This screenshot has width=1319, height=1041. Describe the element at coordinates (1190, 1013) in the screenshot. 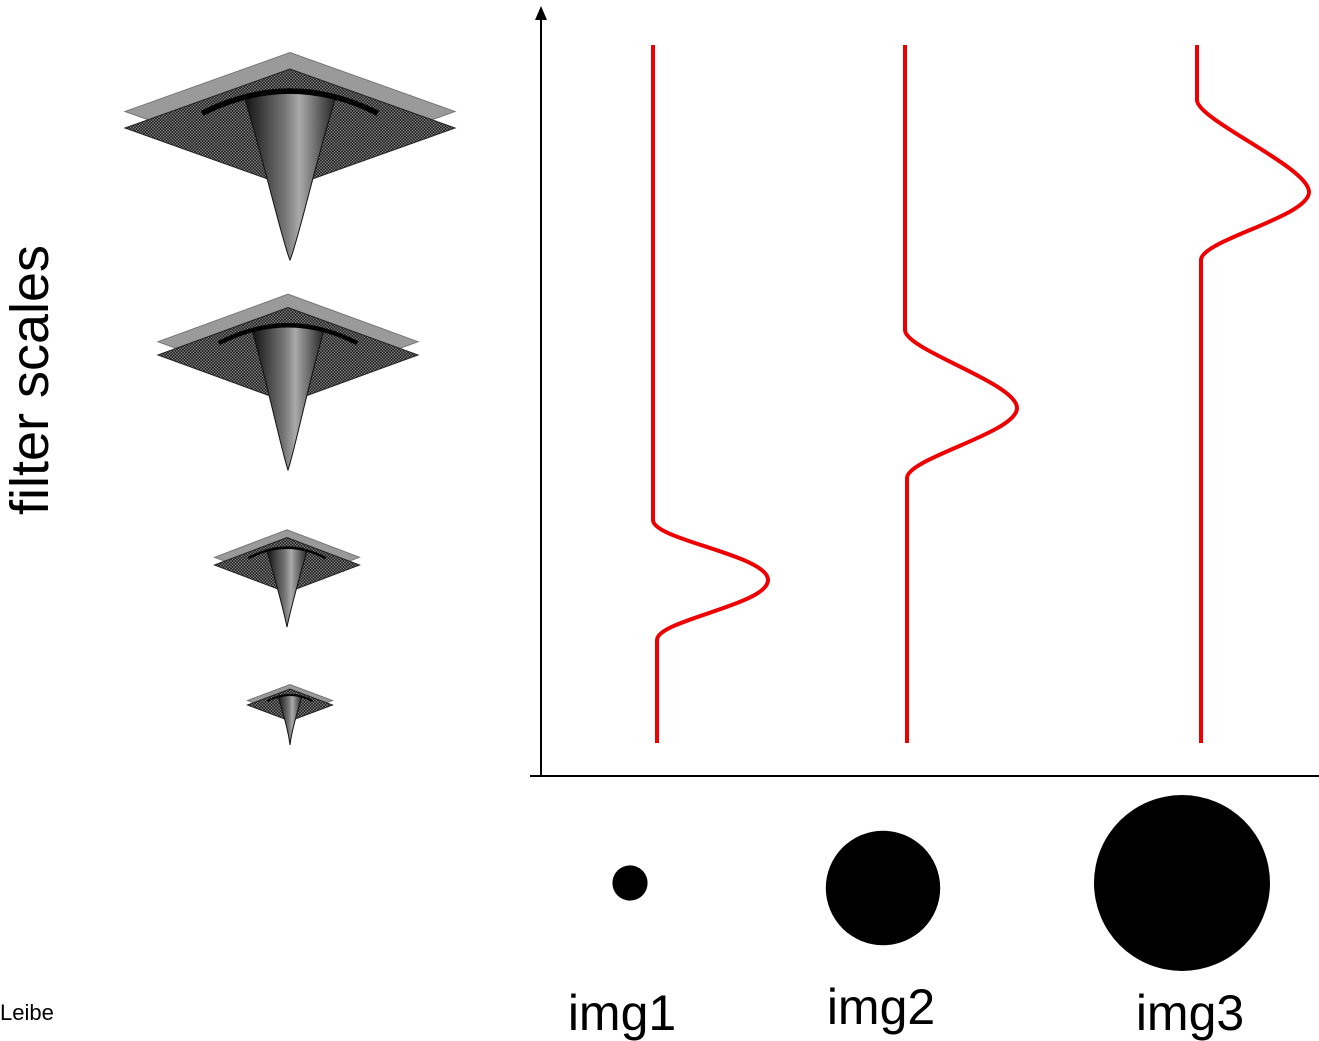

I see `img3-label: img3` at that location.